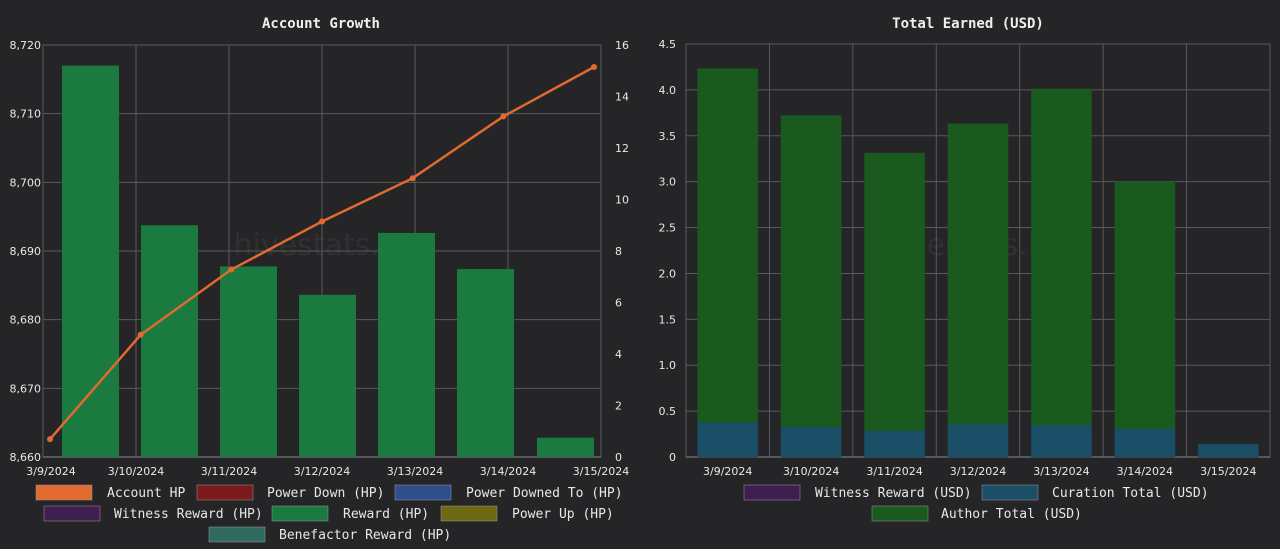 This screenshot has height=549, width=1280. I want to click on chart-title: Total Earned (USD), so click(968, 24).